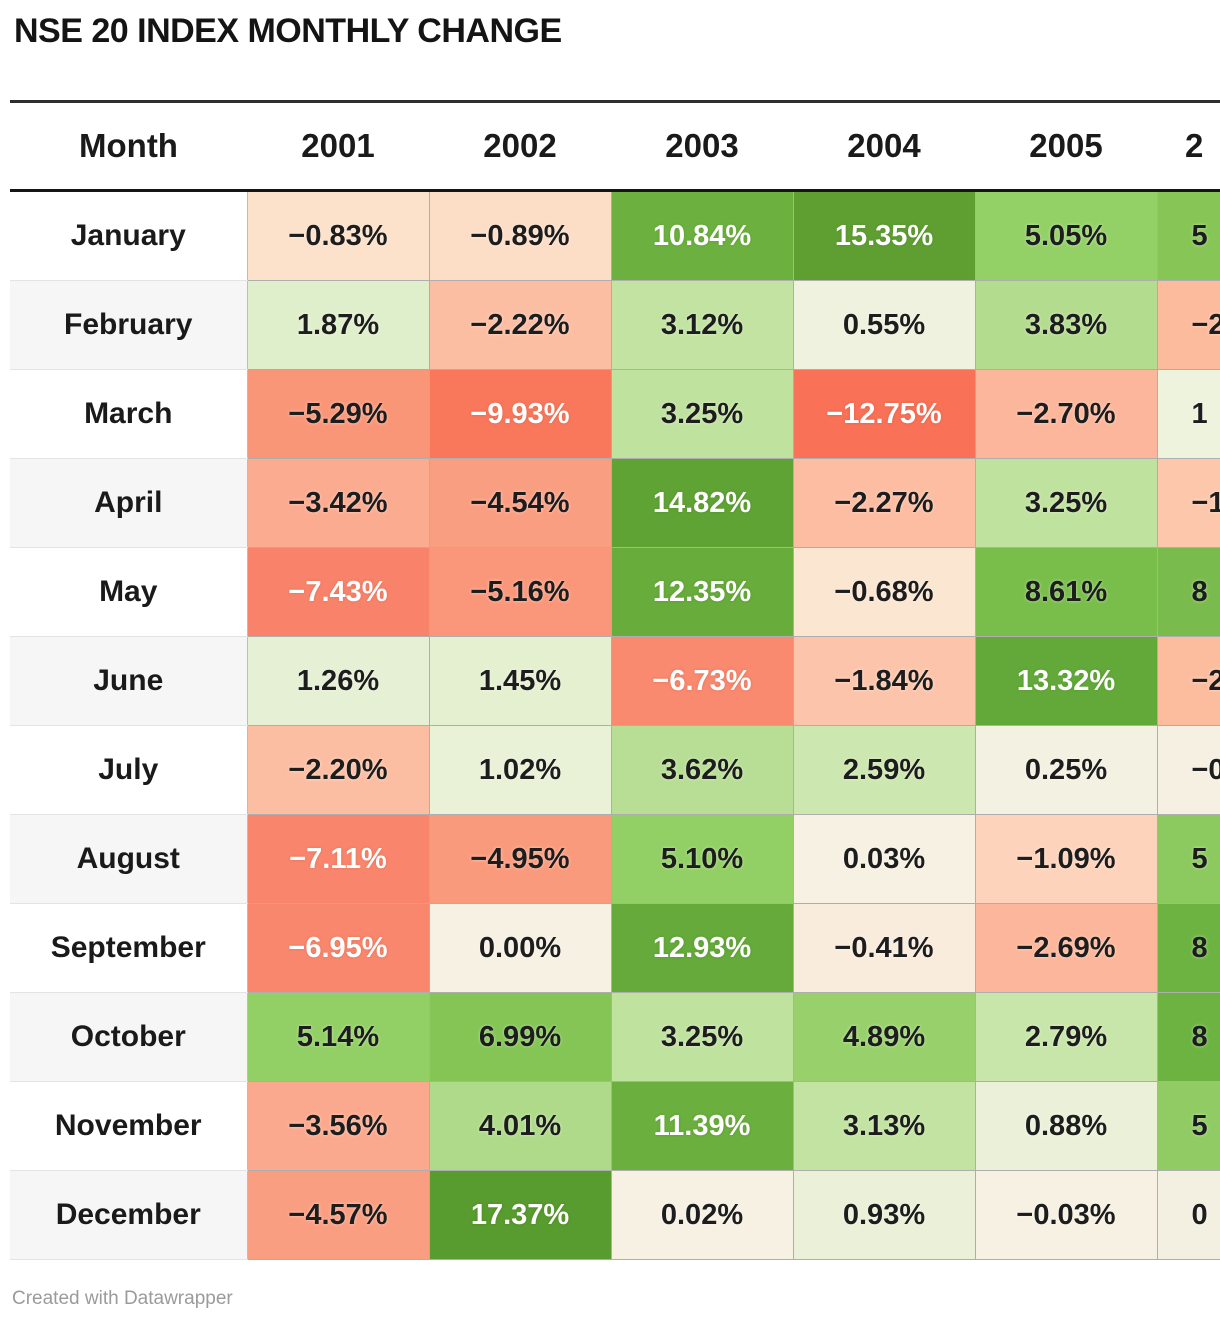  What do you see at coordinates (884, 592) in the screenshot?
I see `heatmap-cell: −0.68%` at bounding box center [884, 592].